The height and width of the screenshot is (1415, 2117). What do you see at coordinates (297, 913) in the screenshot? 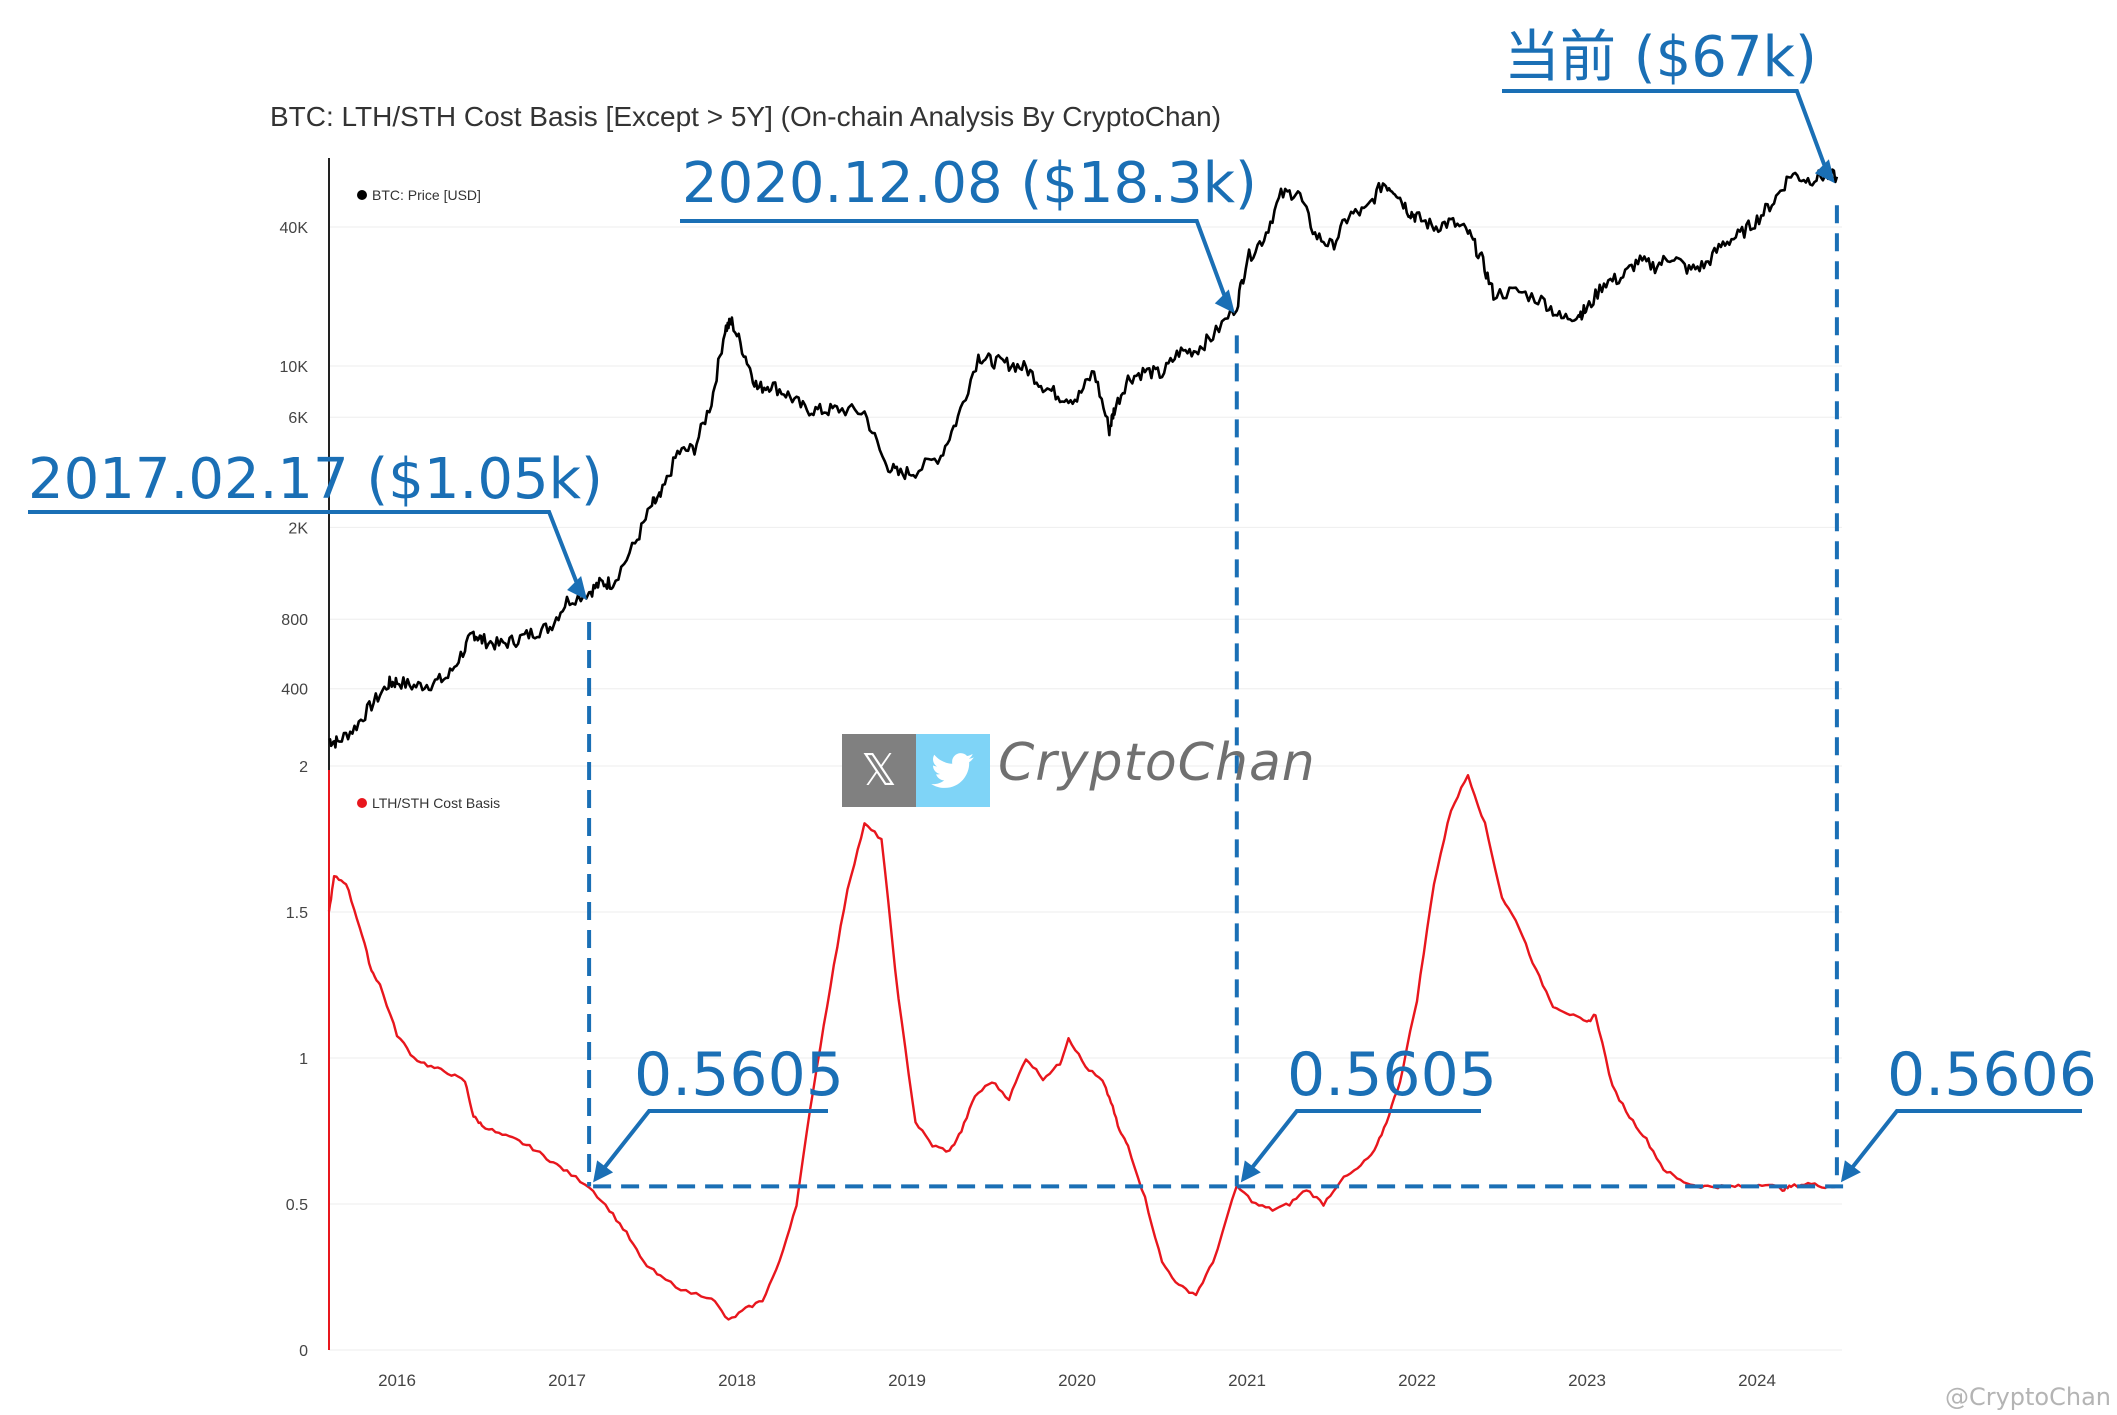
I see `ratio-tick-label: 1.5` at bounding box center [297, 913].